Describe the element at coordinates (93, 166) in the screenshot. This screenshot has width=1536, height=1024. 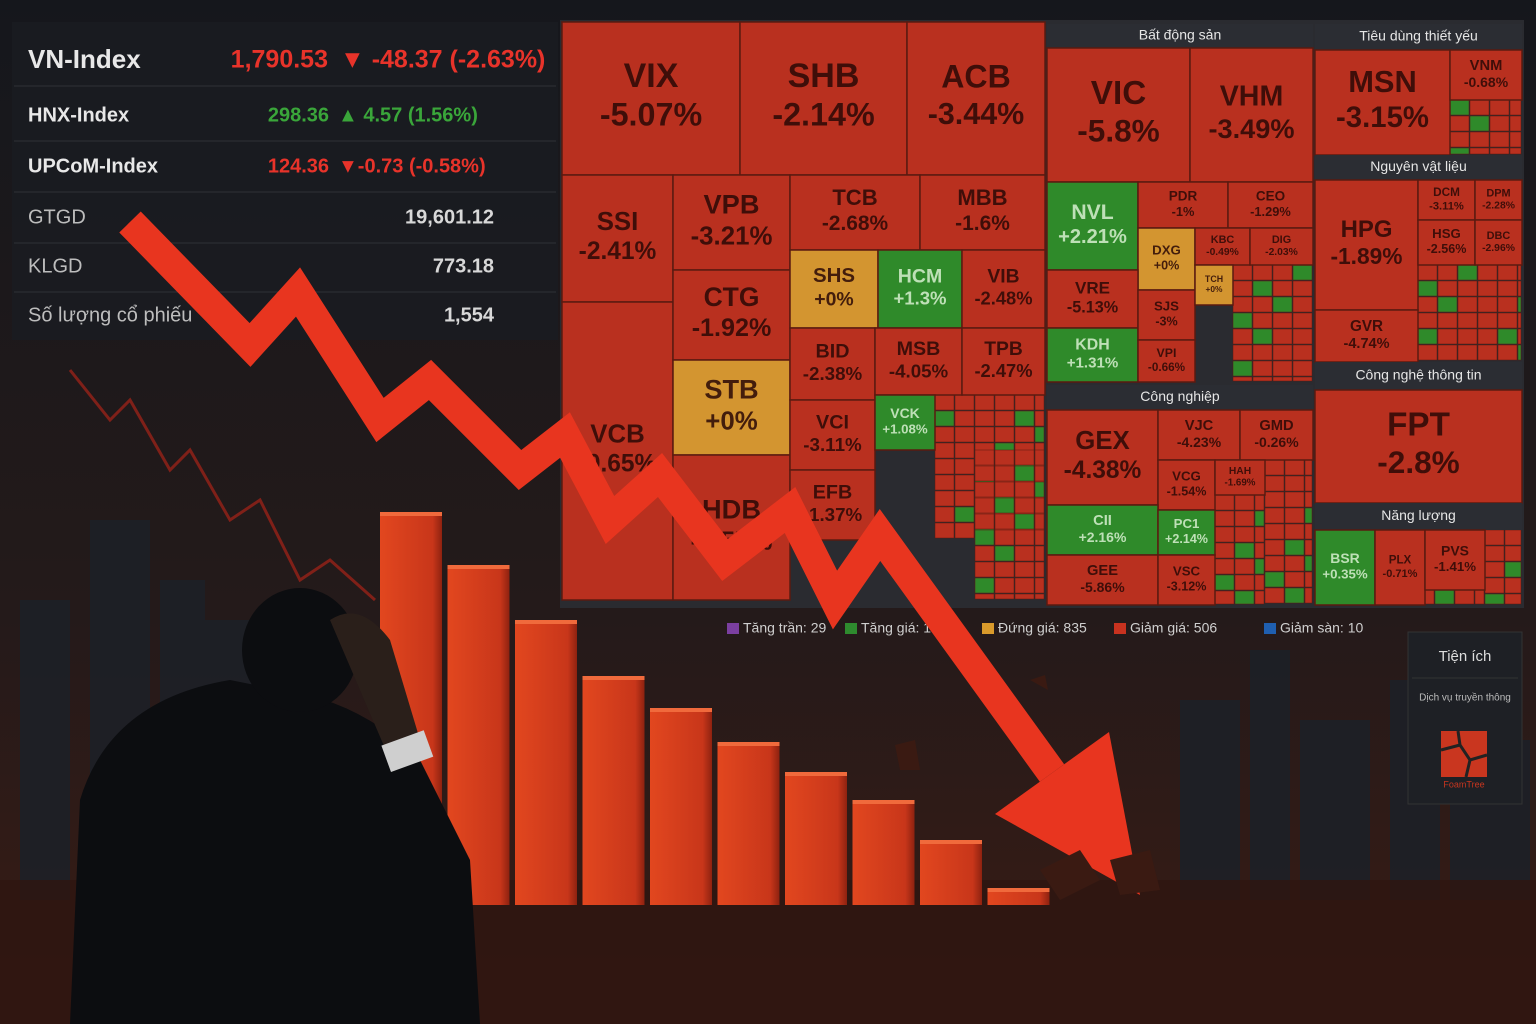
I see `index-label: UPCoM-Index` at that location.